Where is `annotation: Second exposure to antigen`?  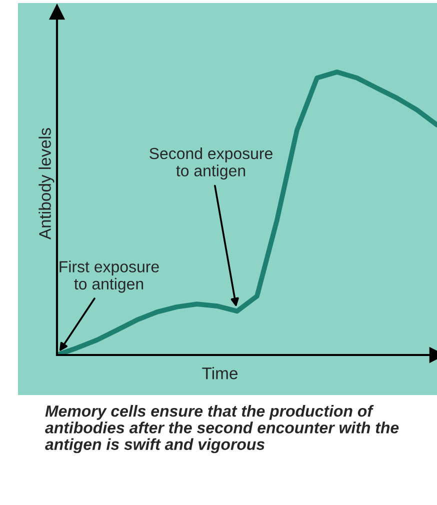
annotation: Second exposure to antigen is located at coordinates (211, 163).